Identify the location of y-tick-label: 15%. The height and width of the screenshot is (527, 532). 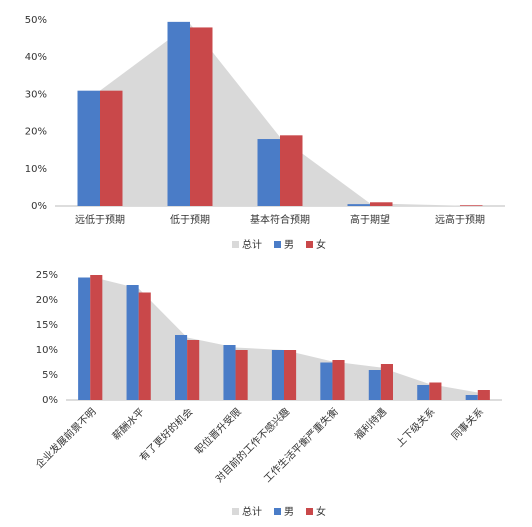
(47, 325).